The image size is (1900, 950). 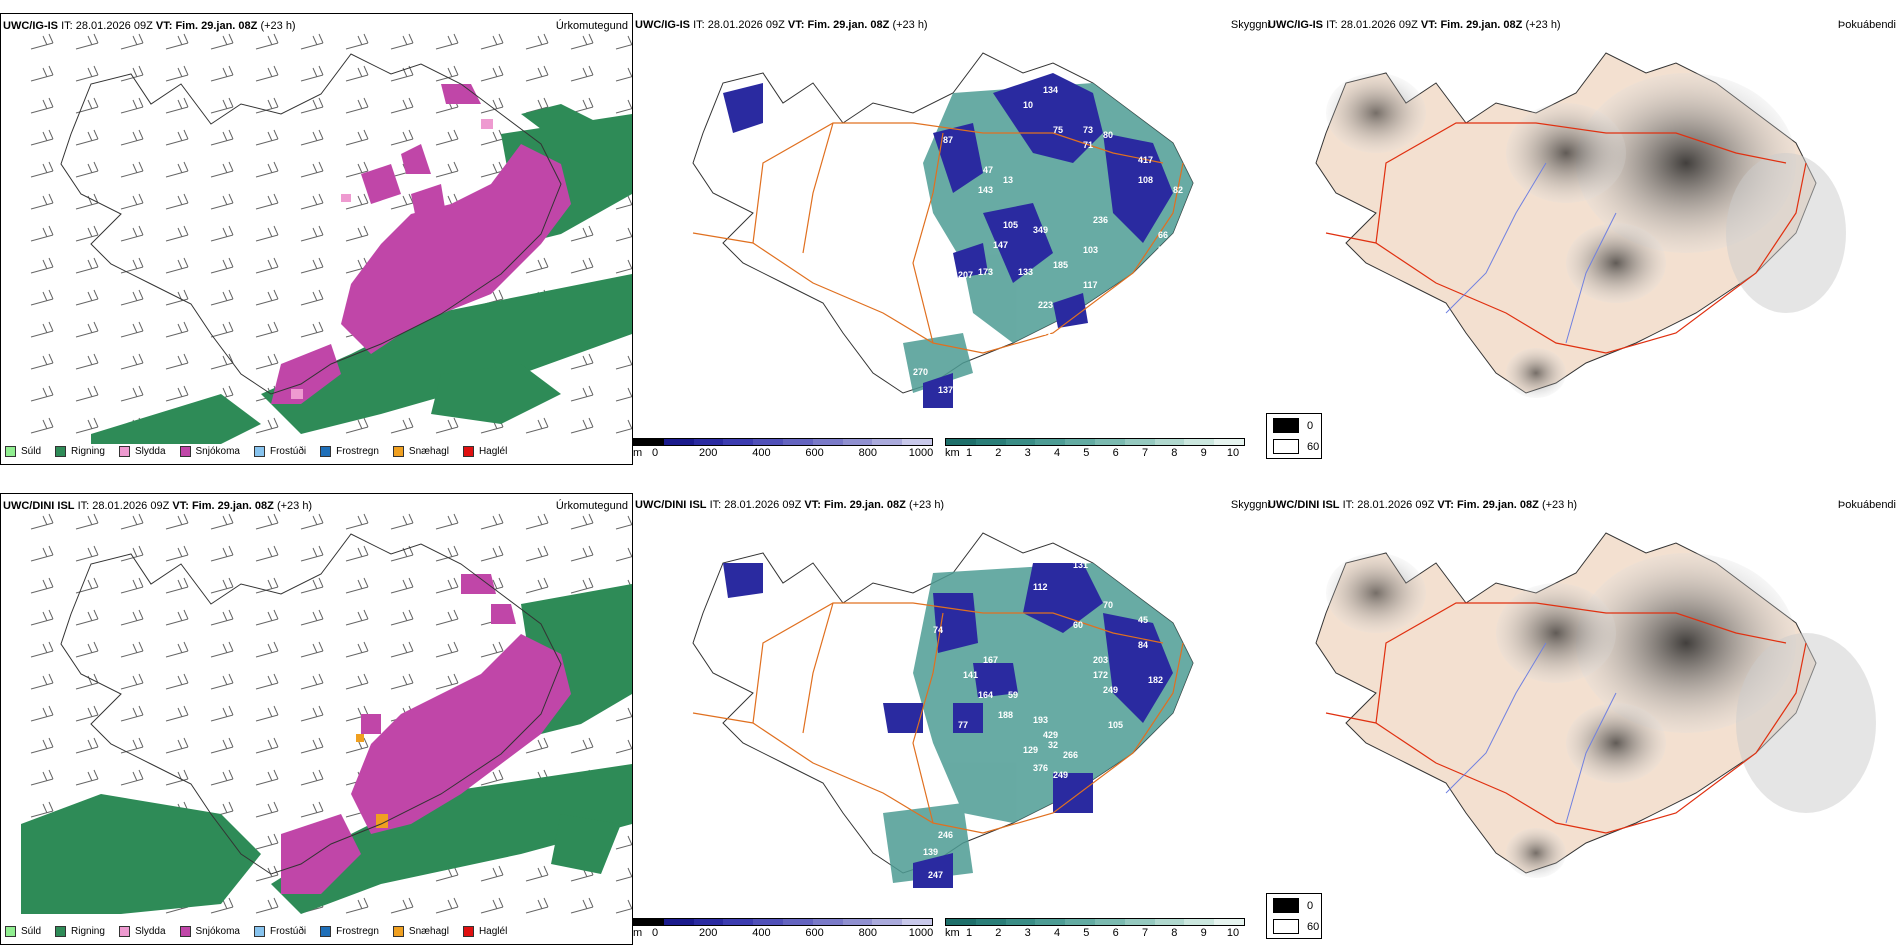 I want to click on legend-item: Rigning, so click(x=80, y=451).